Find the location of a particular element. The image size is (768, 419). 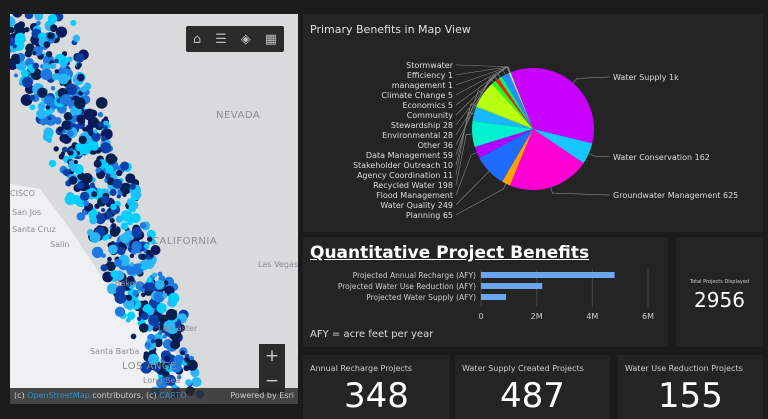

home-icon: ⌂ is located at coordinates (197, 39).